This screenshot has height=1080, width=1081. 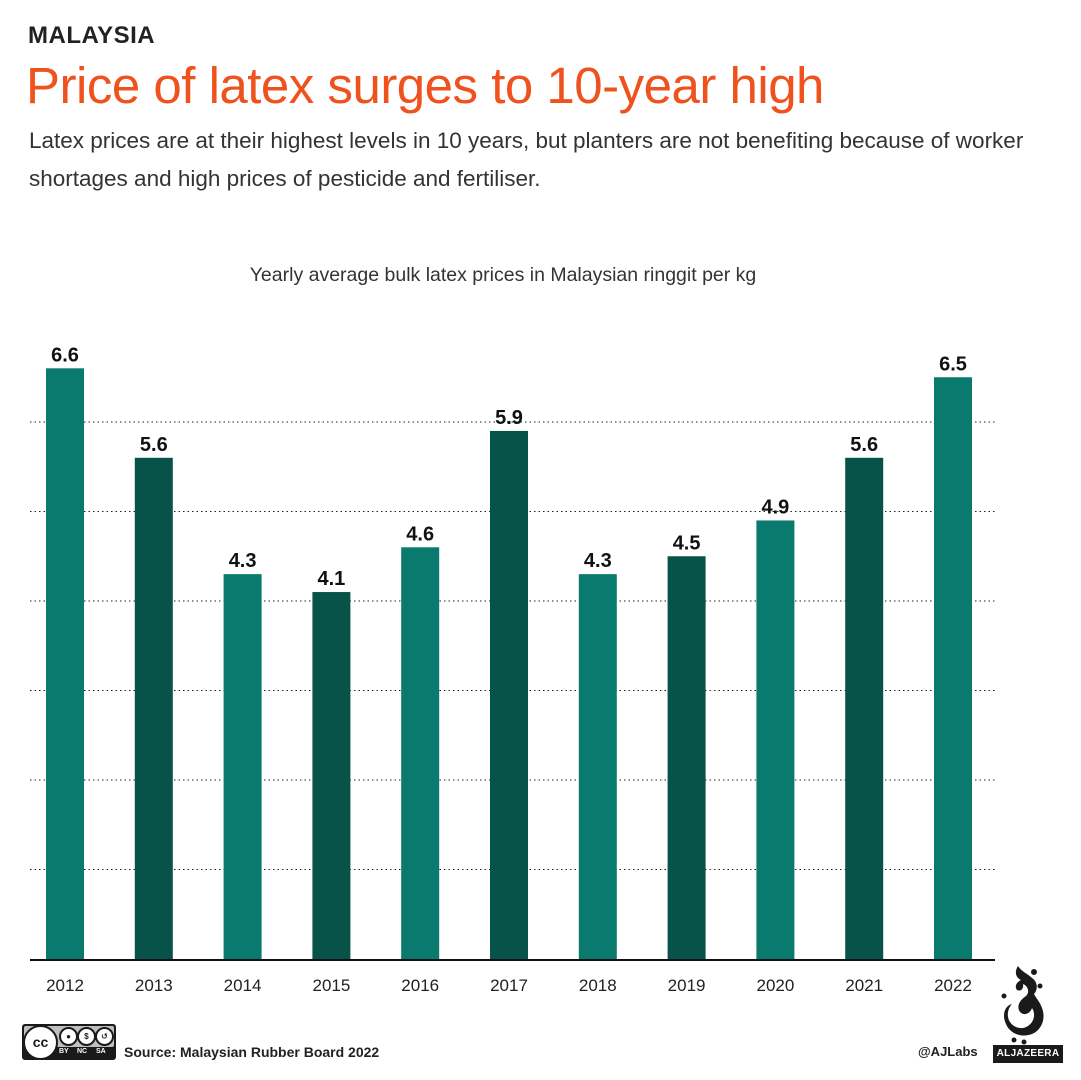 I want to click on aljazeera-wordmark: ALJAZEERA, so click(x=1028, y=1054).